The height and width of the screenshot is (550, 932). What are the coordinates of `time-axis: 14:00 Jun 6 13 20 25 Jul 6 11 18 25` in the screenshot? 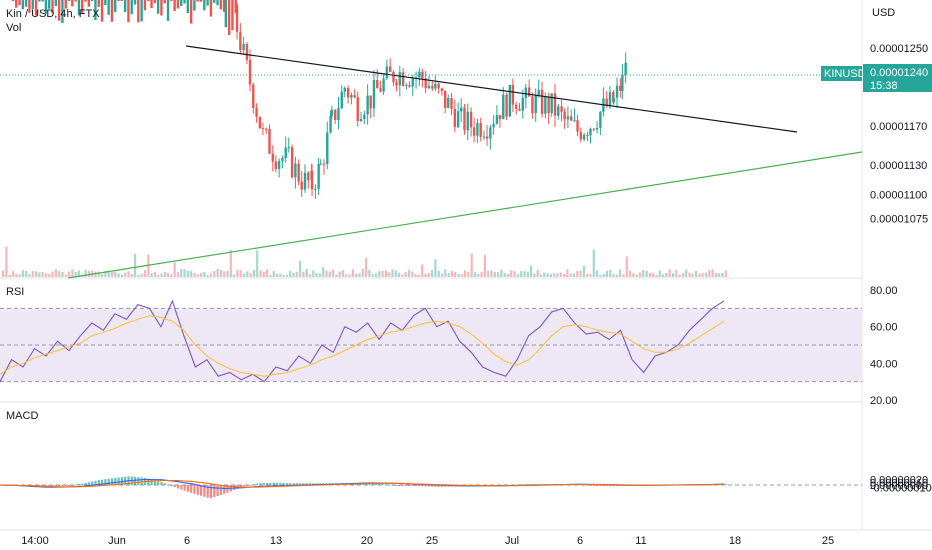 It's located at (427, 541).